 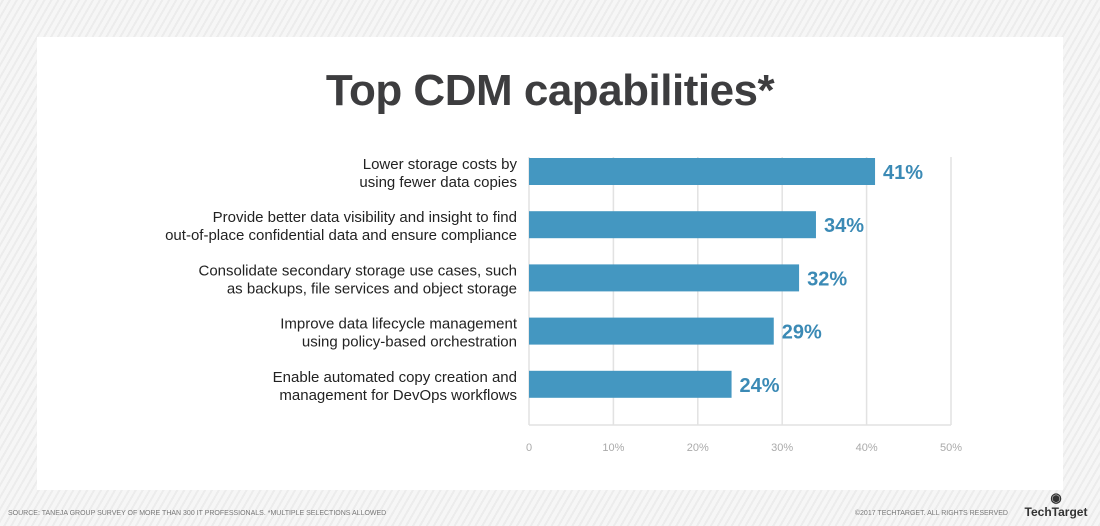 What do you see at coordinates (409, 342) in the screenshot?
I see `category-label: using policy-based orchestration` at bounding box center [409, 342].